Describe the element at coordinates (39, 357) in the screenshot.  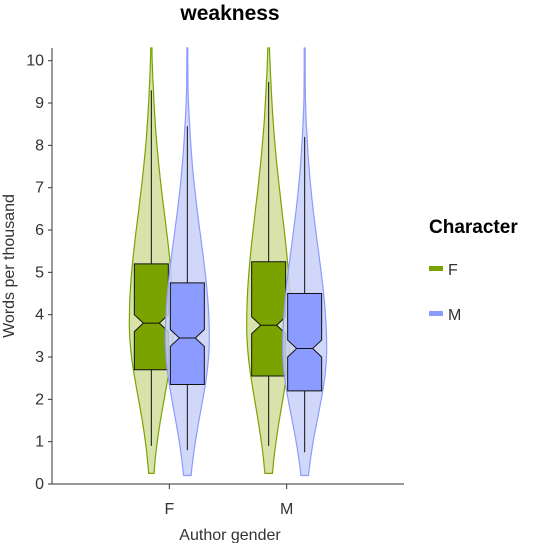
I see `y-tick-label: 3` at that location.